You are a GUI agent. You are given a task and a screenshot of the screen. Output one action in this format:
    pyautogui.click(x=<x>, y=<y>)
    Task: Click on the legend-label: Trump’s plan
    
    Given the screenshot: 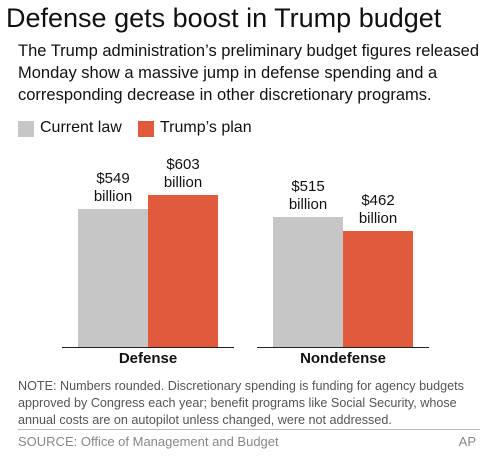 What is the action you would take?
    pyautogui.click(x=206, y=127)
    